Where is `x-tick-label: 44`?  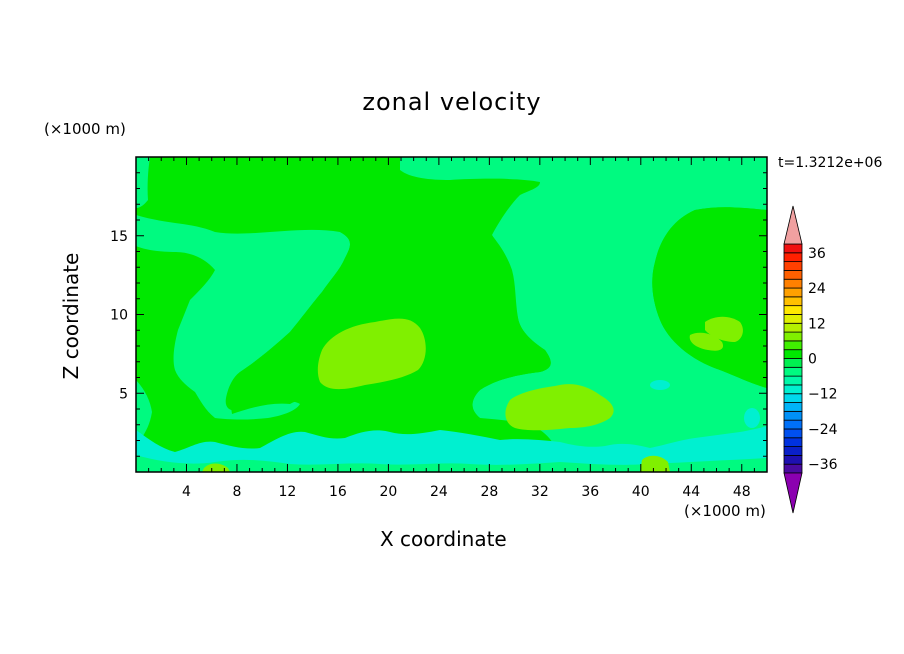 x-tick-label: 44 is located at coordinates (691, 492).